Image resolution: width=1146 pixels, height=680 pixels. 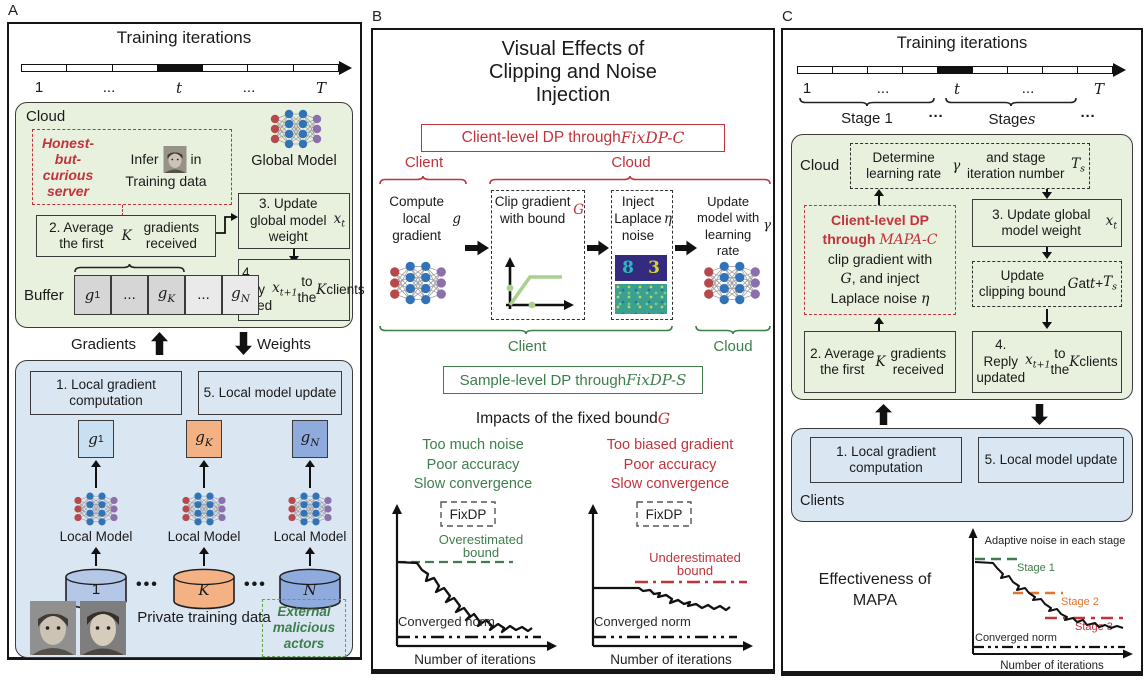 I want to click on svg-text: bound, so click(x=481, y=552).